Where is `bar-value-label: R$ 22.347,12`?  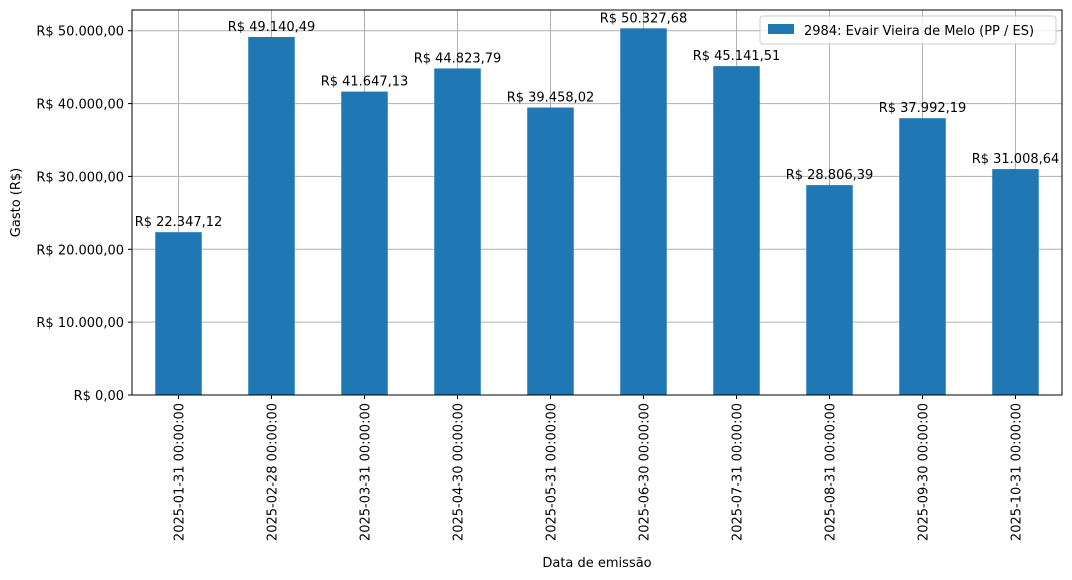
bar-value-label: R$ 22.347,12 is located at coordinates (179, 222).